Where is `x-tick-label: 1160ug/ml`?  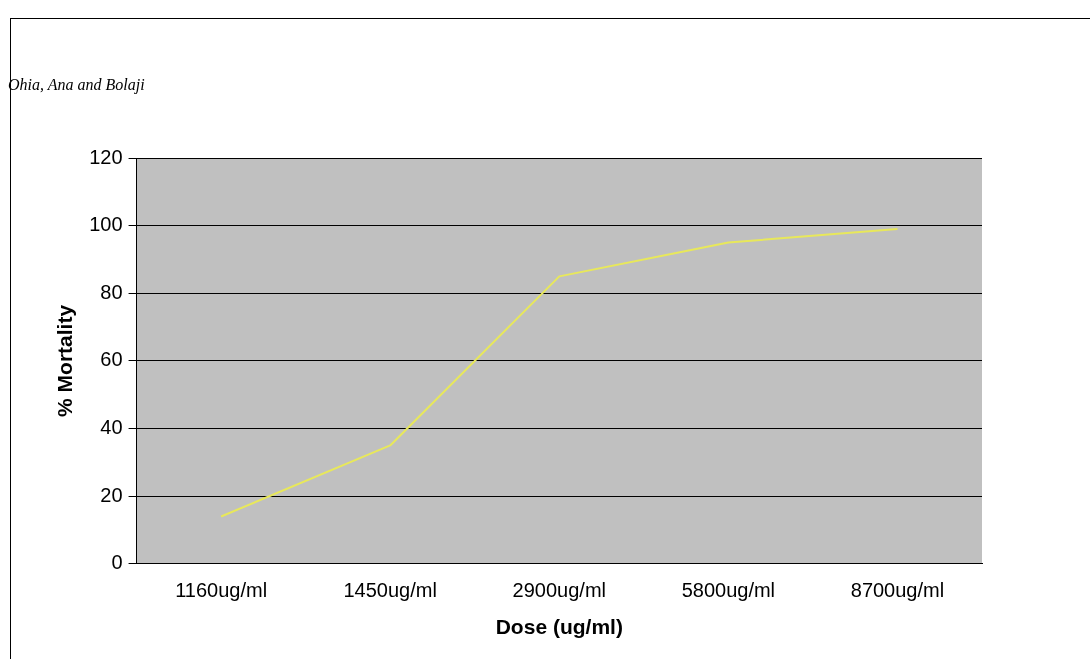 x-tick-label: 1160ug/ml is located at coordinates (221, 590).